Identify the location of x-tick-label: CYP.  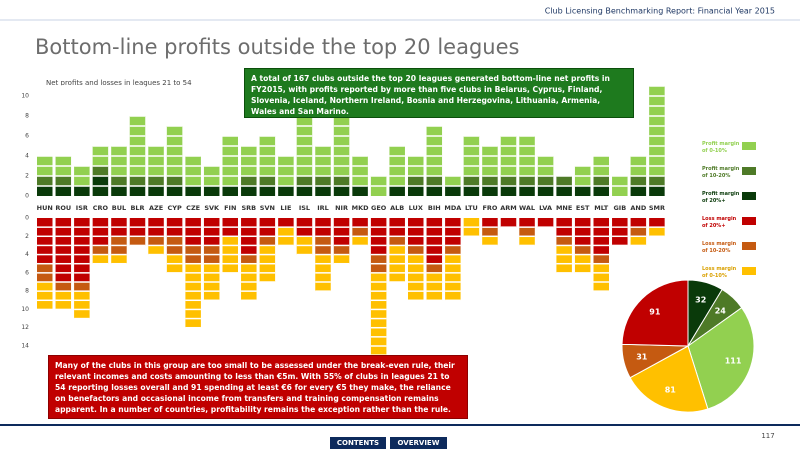
(174, 208).